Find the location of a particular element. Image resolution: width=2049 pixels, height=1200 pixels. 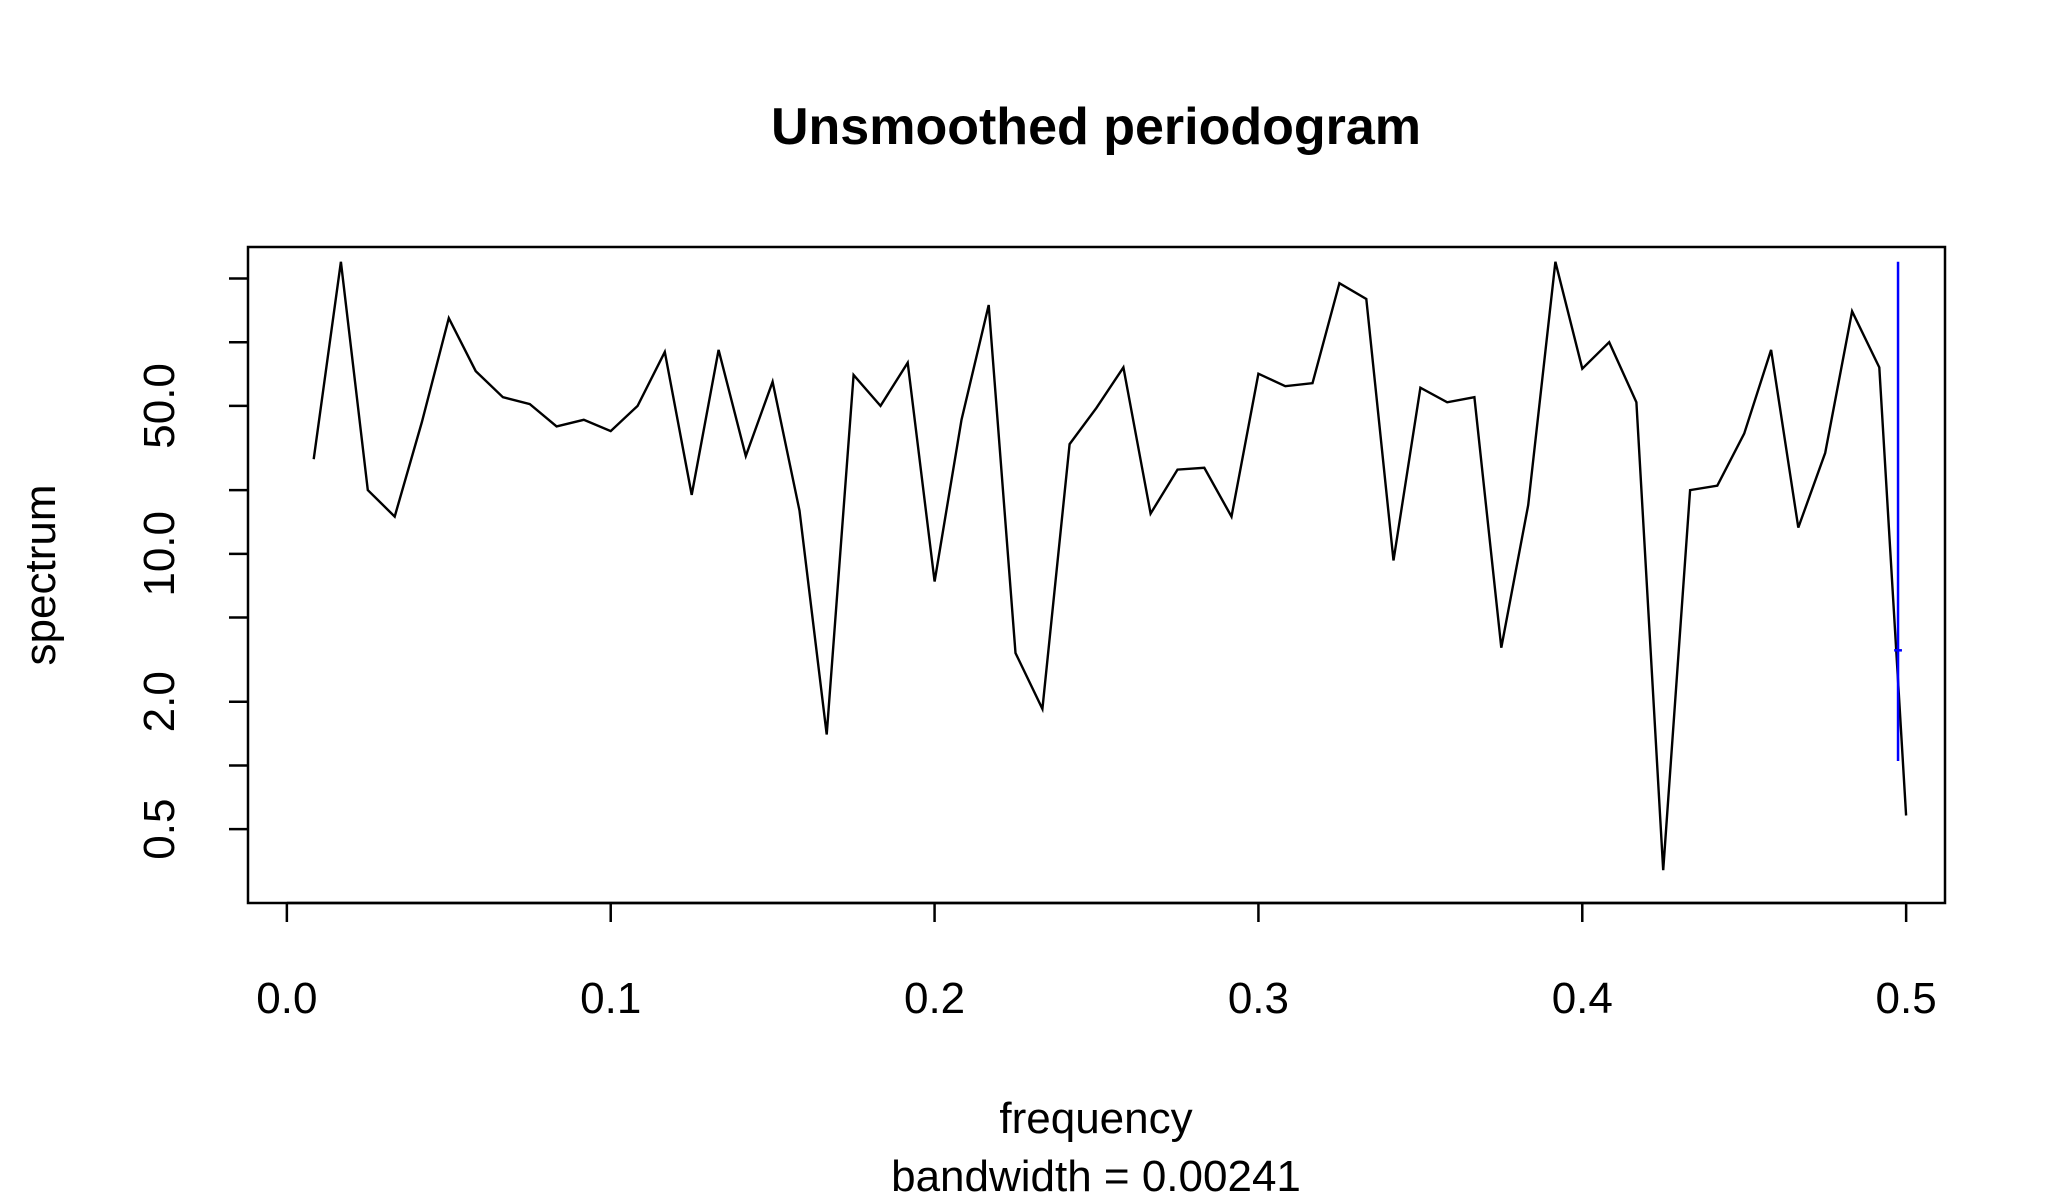

x-tick-label: 0.4 is located at coordinates (1582, 998).